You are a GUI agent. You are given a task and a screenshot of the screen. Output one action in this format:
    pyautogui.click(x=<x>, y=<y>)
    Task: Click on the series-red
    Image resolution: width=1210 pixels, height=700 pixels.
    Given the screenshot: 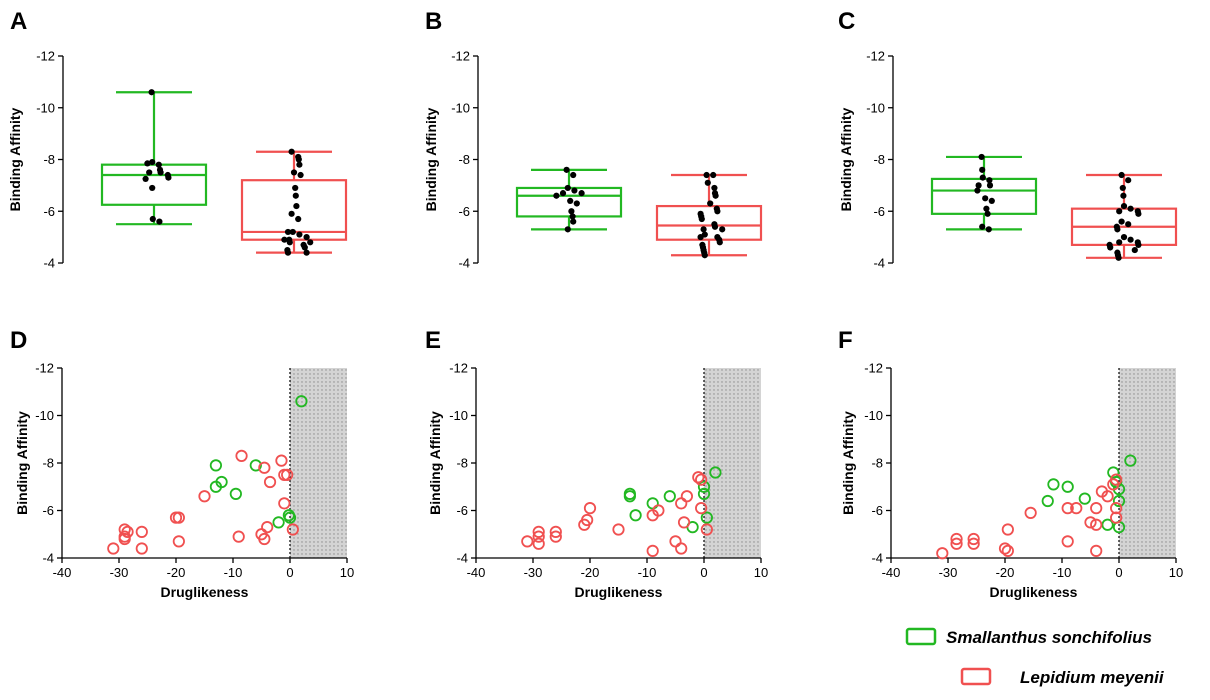 What is the action you would take?
    pyautogui.click(x=203, y=502)
    